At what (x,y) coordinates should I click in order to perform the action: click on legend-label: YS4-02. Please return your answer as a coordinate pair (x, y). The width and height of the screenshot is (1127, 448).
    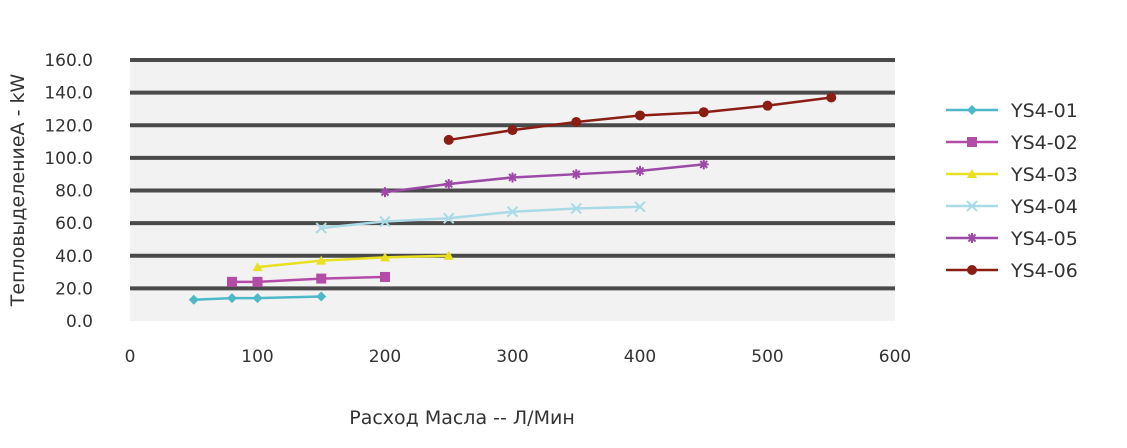
    Looking at the image, I should click on (1044, 143).